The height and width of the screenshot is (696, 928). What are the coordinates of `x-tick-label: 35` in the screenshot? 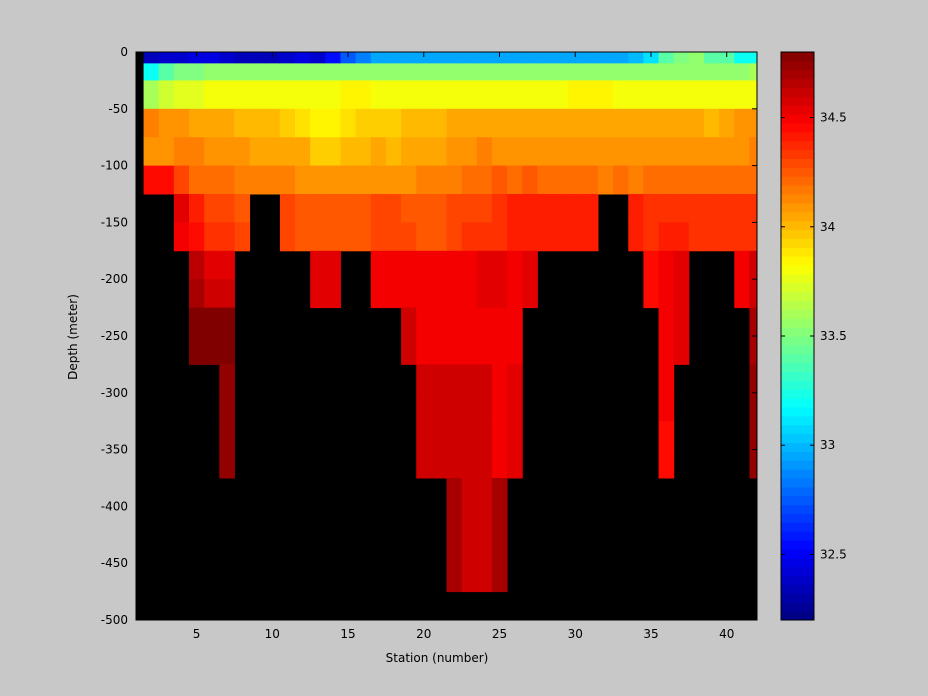 It's located at (650, 634).